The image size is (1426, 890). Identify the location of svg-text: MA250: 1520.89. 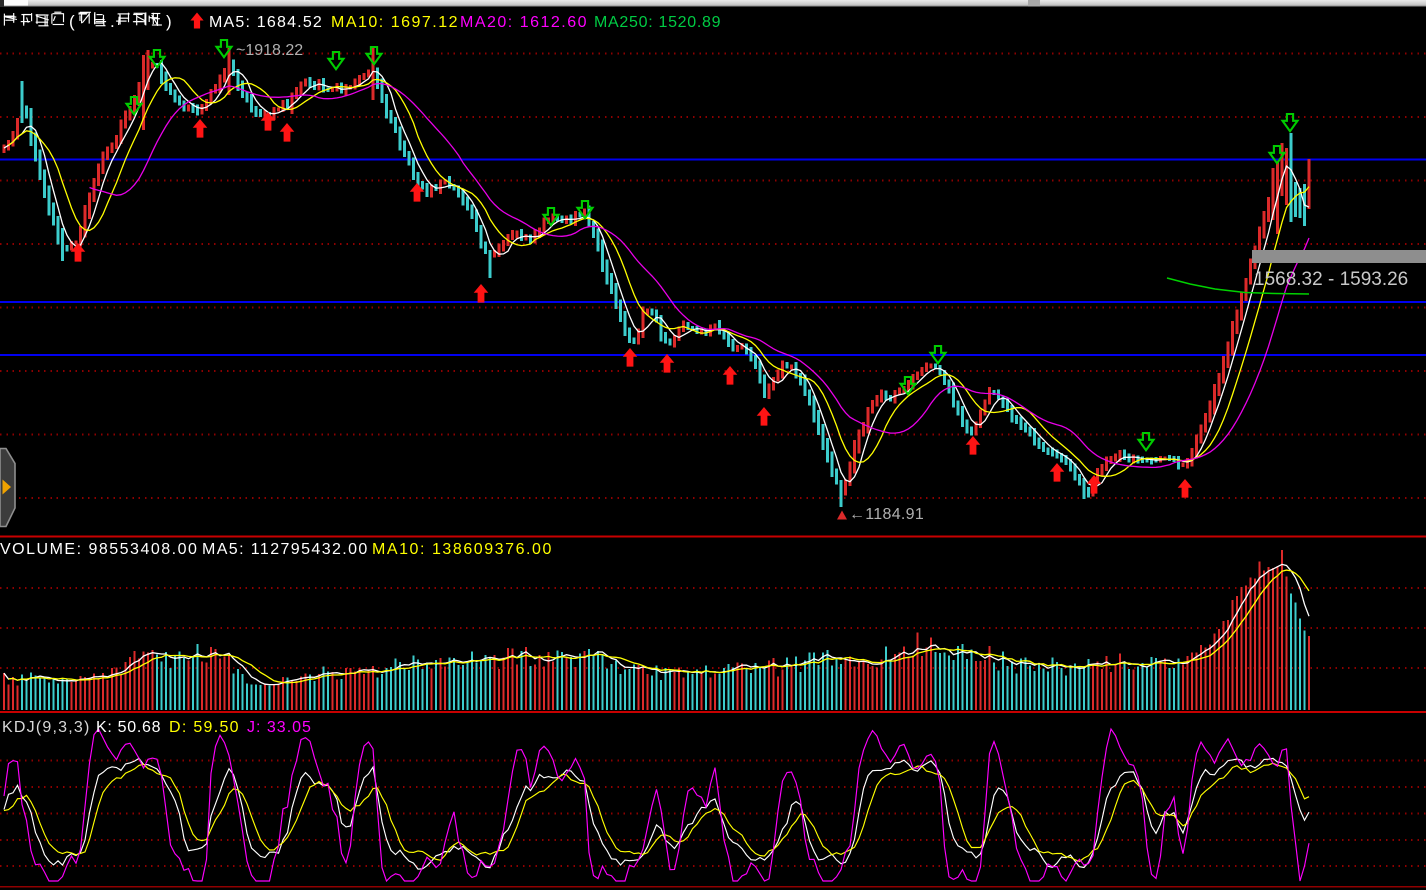
(657, 22).